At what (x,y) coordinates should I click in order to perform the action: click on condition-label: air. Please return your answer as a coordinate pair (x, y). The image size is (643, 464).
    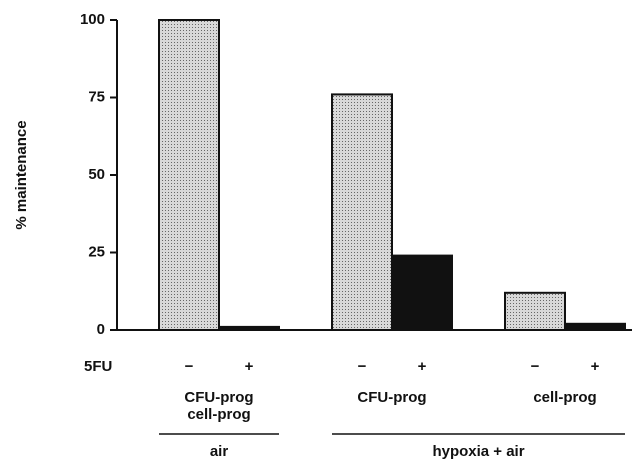
    Looking at the image, I should click on (219, 451).